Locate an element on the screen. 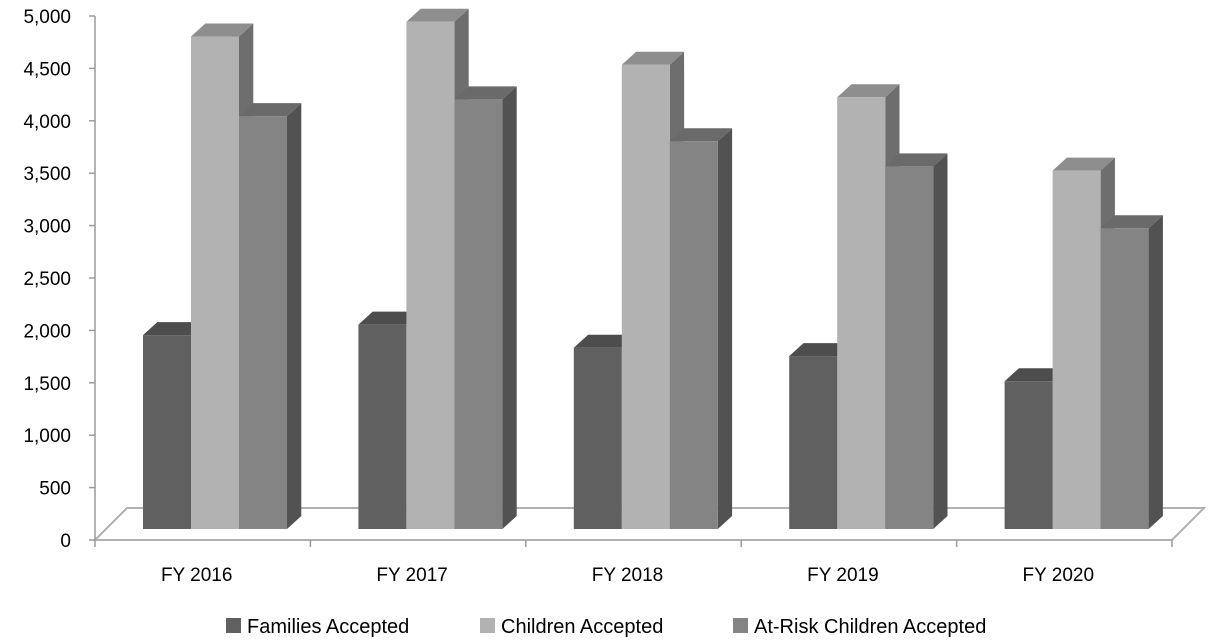 This screenshot has height=641, width=1208. y-tick-label: 5,000 is located at coordinates (47, 17).